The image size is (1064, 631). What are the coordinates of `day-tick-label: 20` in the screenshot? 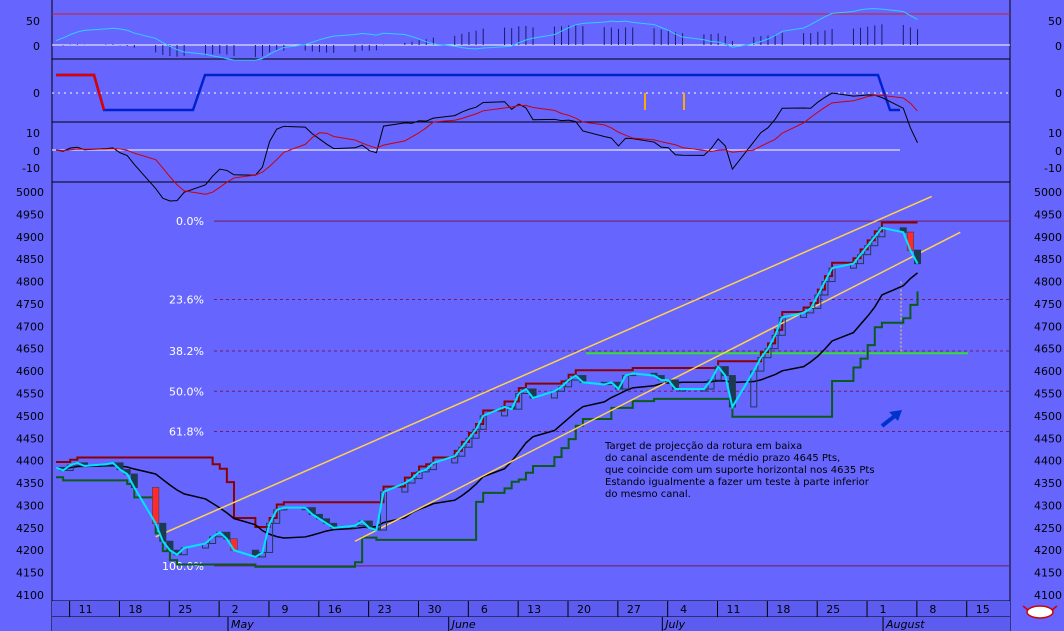 It's located at (584, 609).